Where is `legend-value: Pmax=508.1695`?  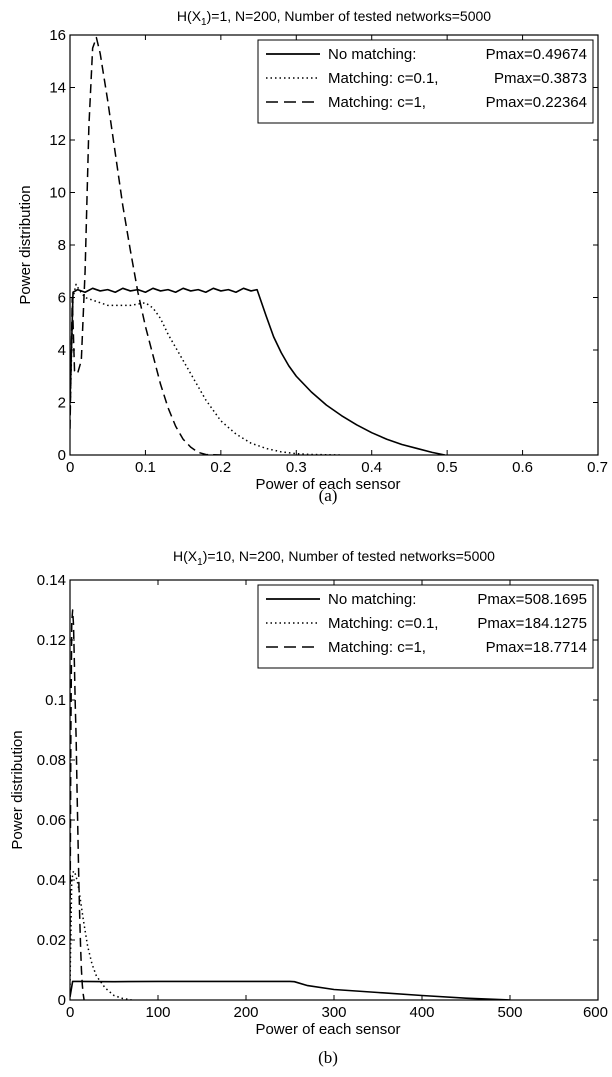
legend-value: Pmax=508.1695 is located at coordinates (532, 599).